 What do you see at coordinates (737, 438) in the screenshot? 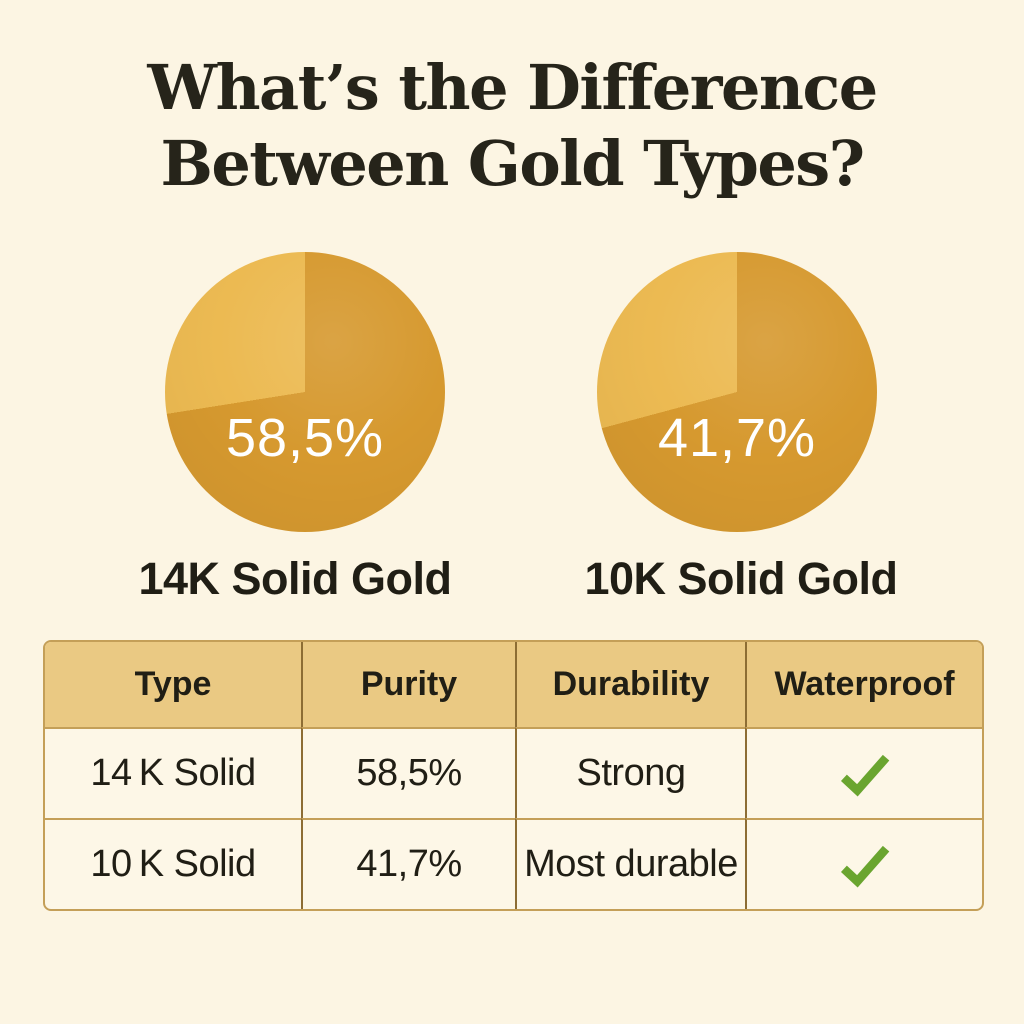
I see `pie-percent-label-10k: 41,7%` at bounding box center [737, 438].